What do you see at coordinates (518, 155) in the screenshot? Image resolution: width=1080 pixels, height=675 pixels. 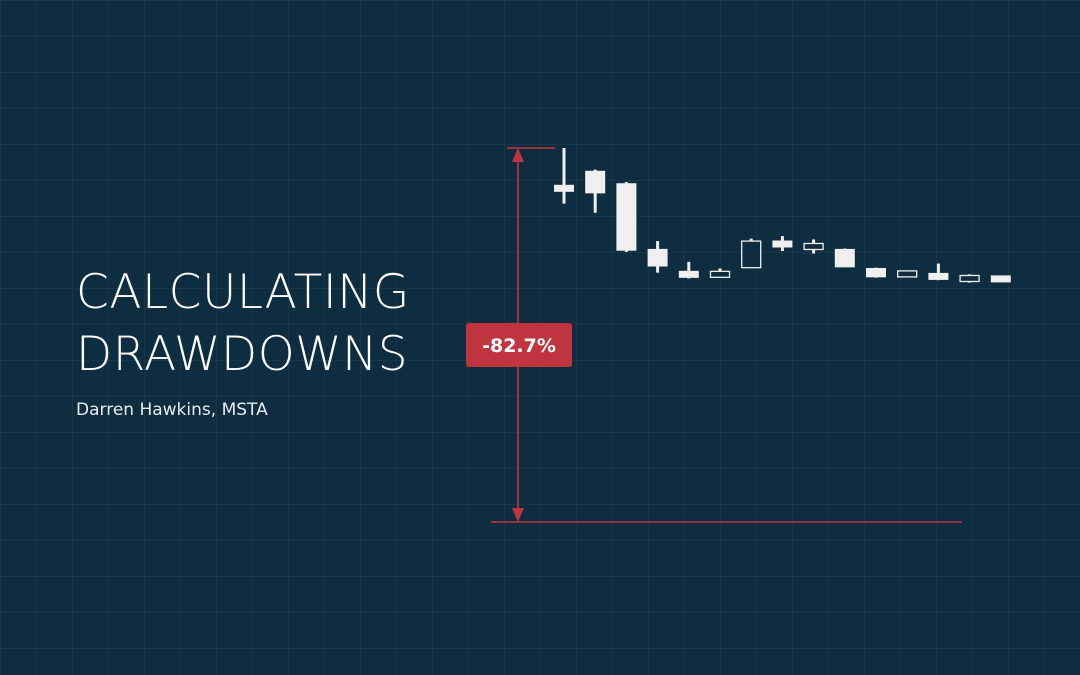 I see `drawdown-arrow-head-up` at bounding box center [518, 155].